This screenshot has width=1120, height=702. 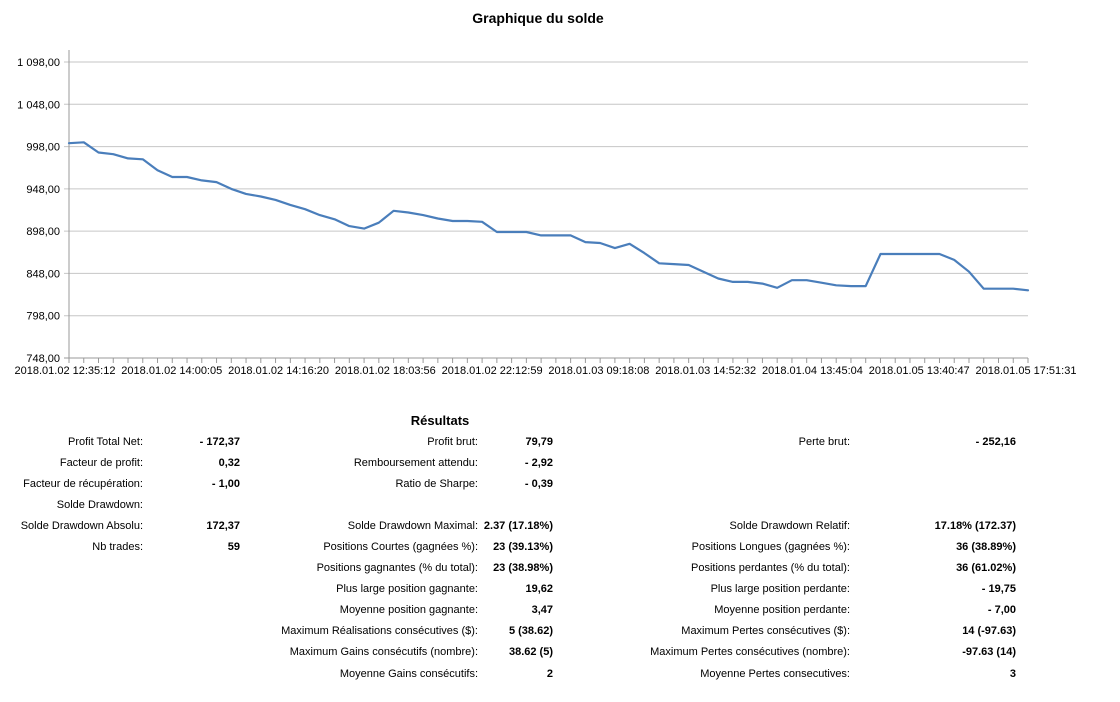 What do you see at coordinates (101, 462) in the screenshot?
I see `stat-label: Facteur de profit:` at bounding box center [101, 462].